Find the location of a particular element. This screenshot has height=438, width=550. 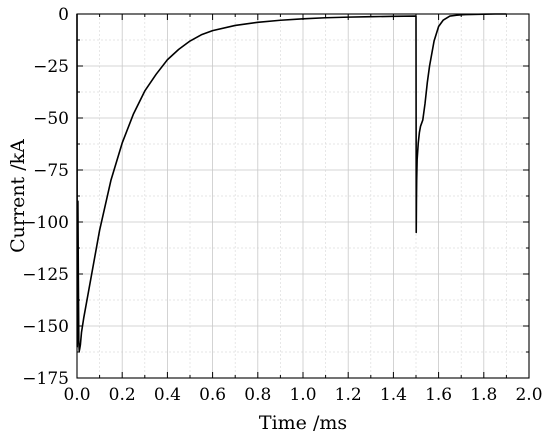

y-tick-labels: 0 −25 −50 −75 −100 −125 −150 −175 is located at coordinates (45, 197).